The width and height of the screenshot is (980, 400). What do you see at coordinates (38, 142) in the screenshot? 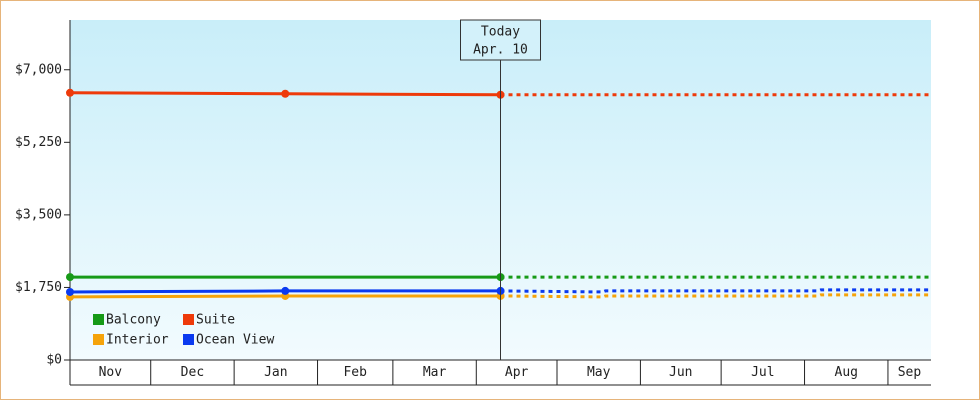
I see `y-tick-label: $5,250` at bounding box center [38, 142].